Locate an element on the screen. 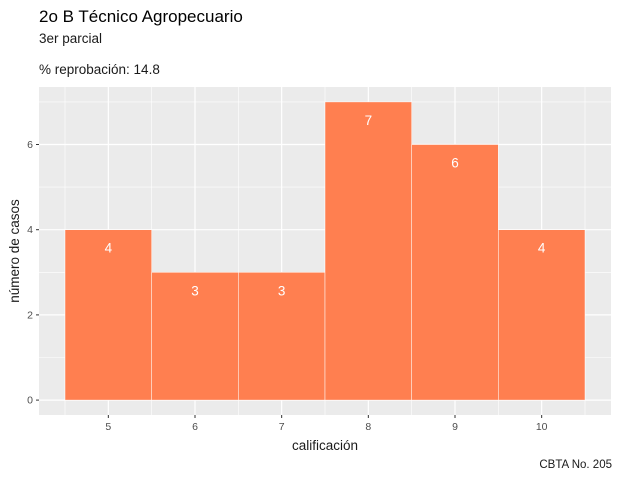 The height and width of the screenshot is (480, 620). y-axis-title: número de casos is located at coordinates (14, 251).